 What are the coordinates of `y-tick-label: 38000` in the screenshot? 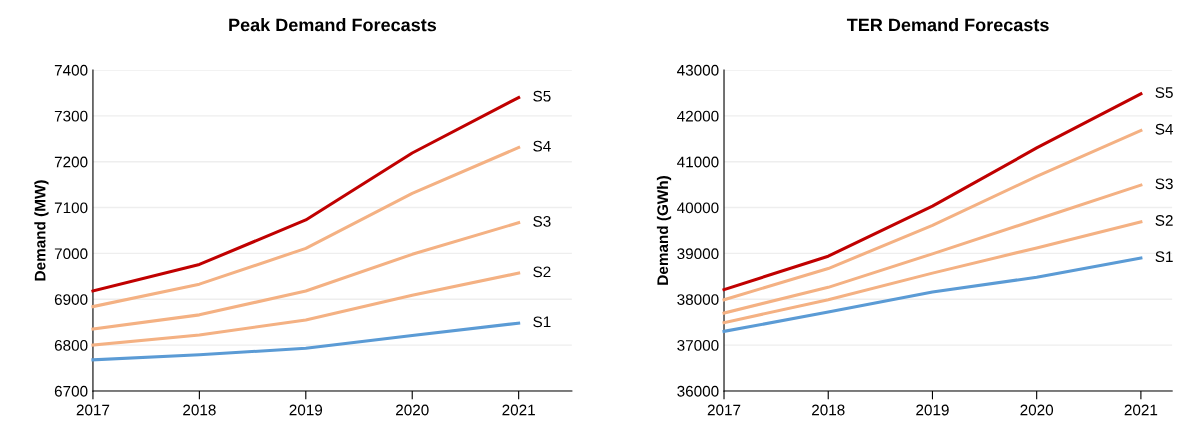 It's located at (698, 299).